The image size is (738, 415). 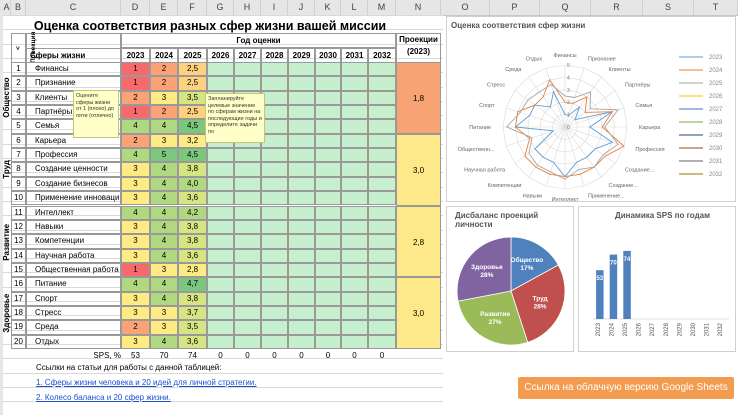 I want to click on column-header-k: K, so click(x=328, y=7).